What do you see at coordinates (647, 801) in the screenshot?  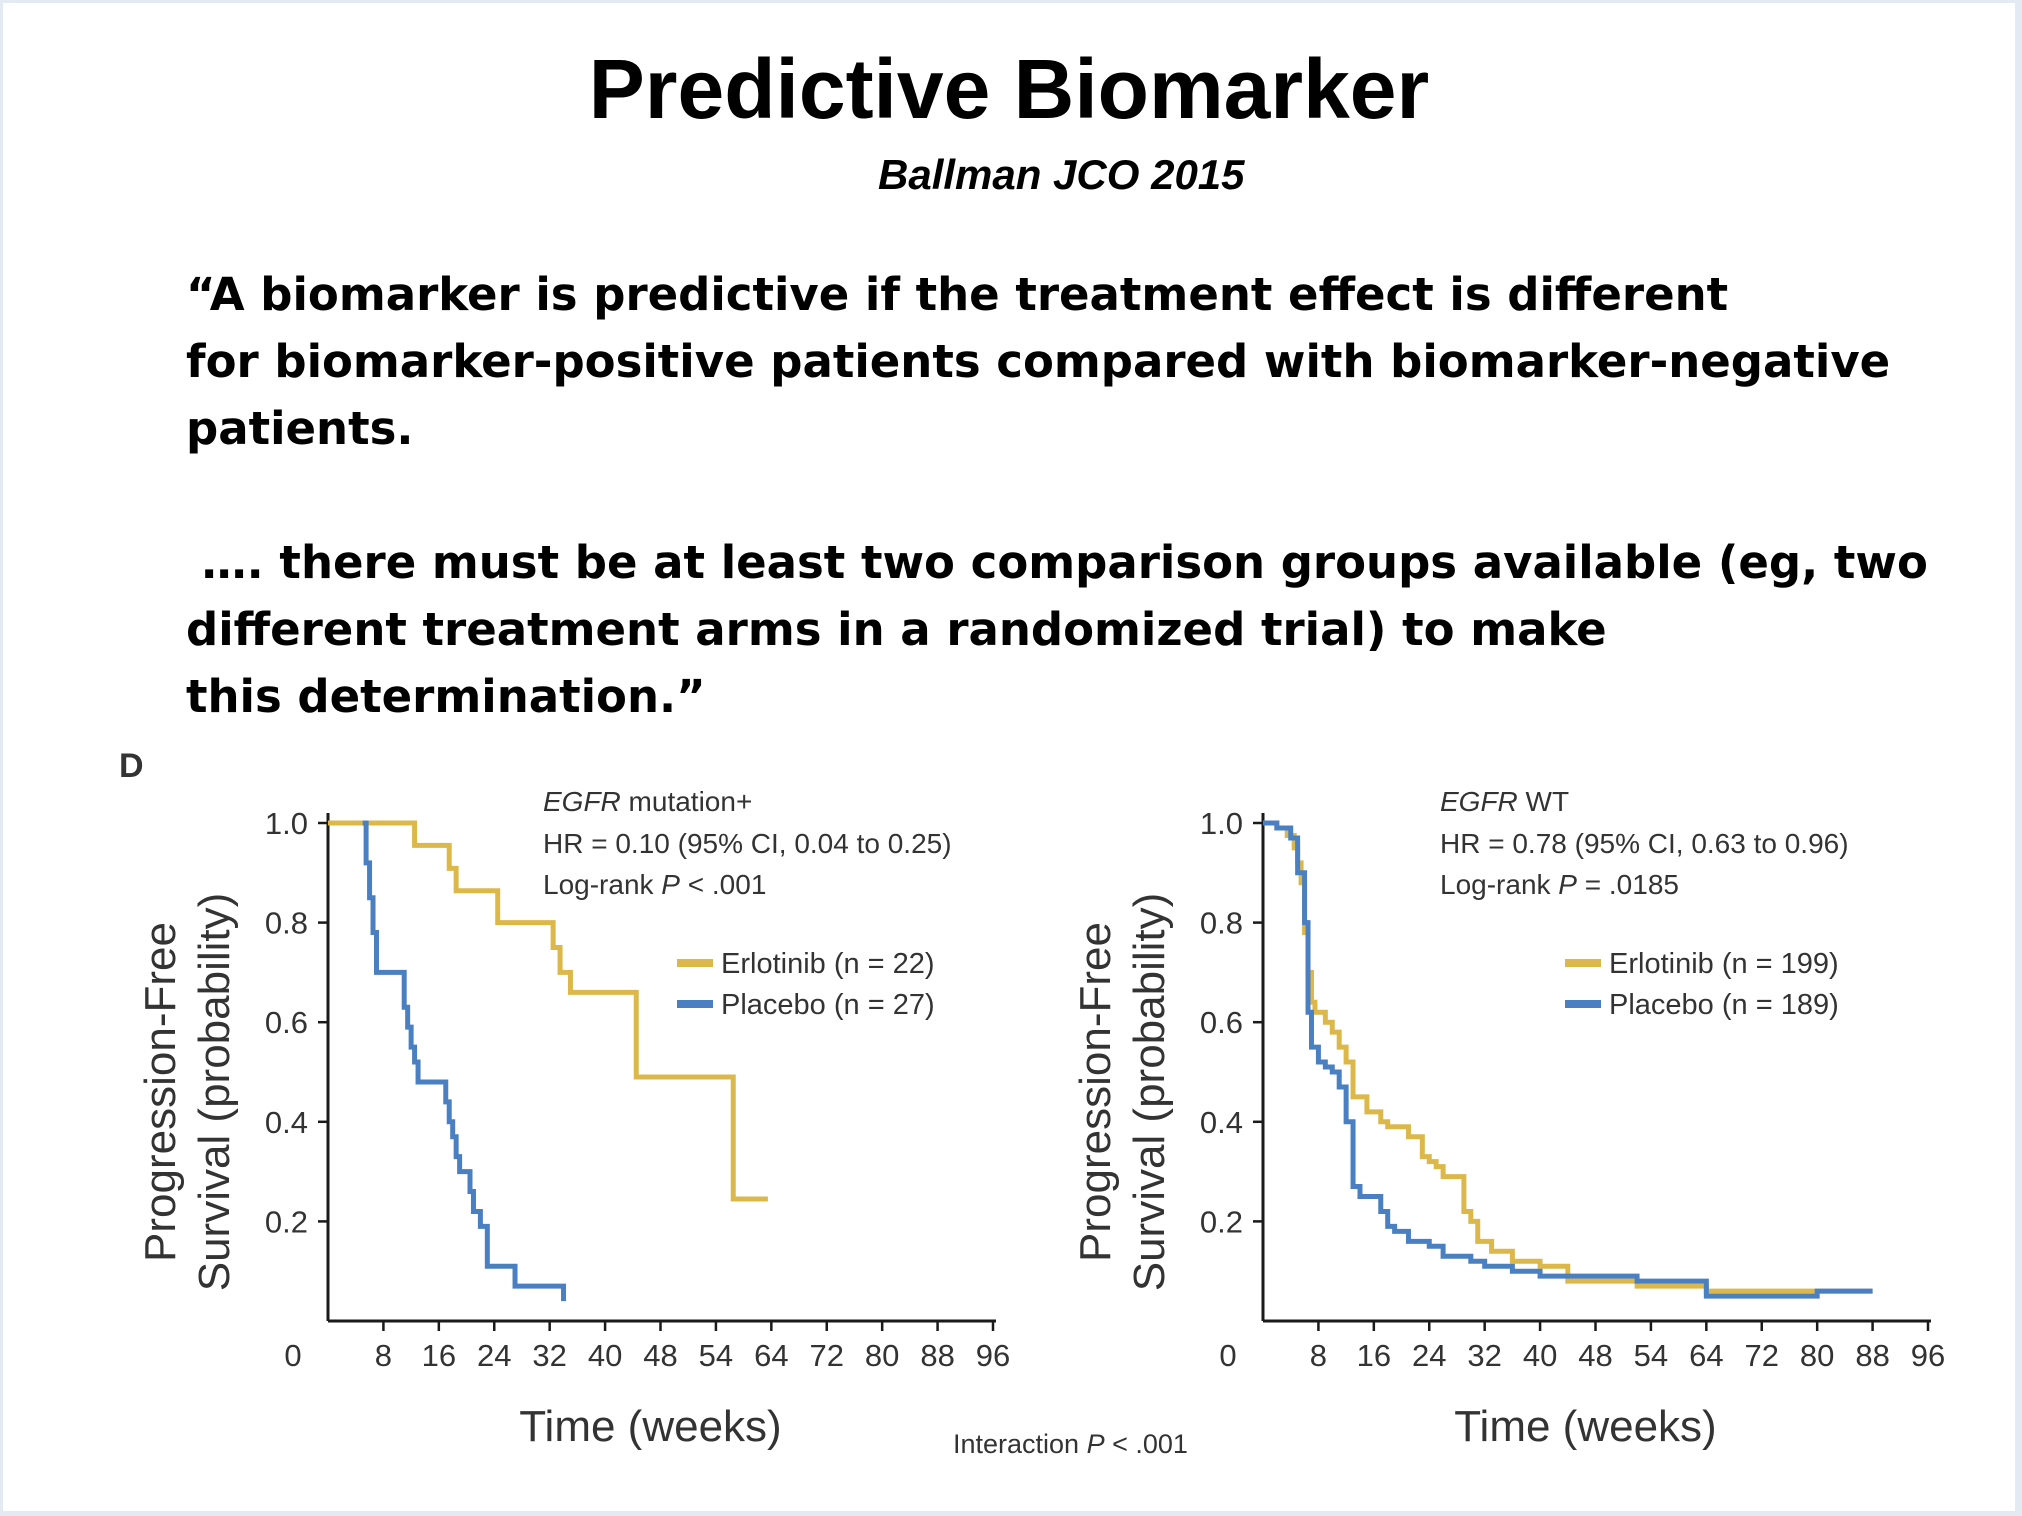 I see `annotation-gene: EGFR mutation+` at bounding box center [647, 801].